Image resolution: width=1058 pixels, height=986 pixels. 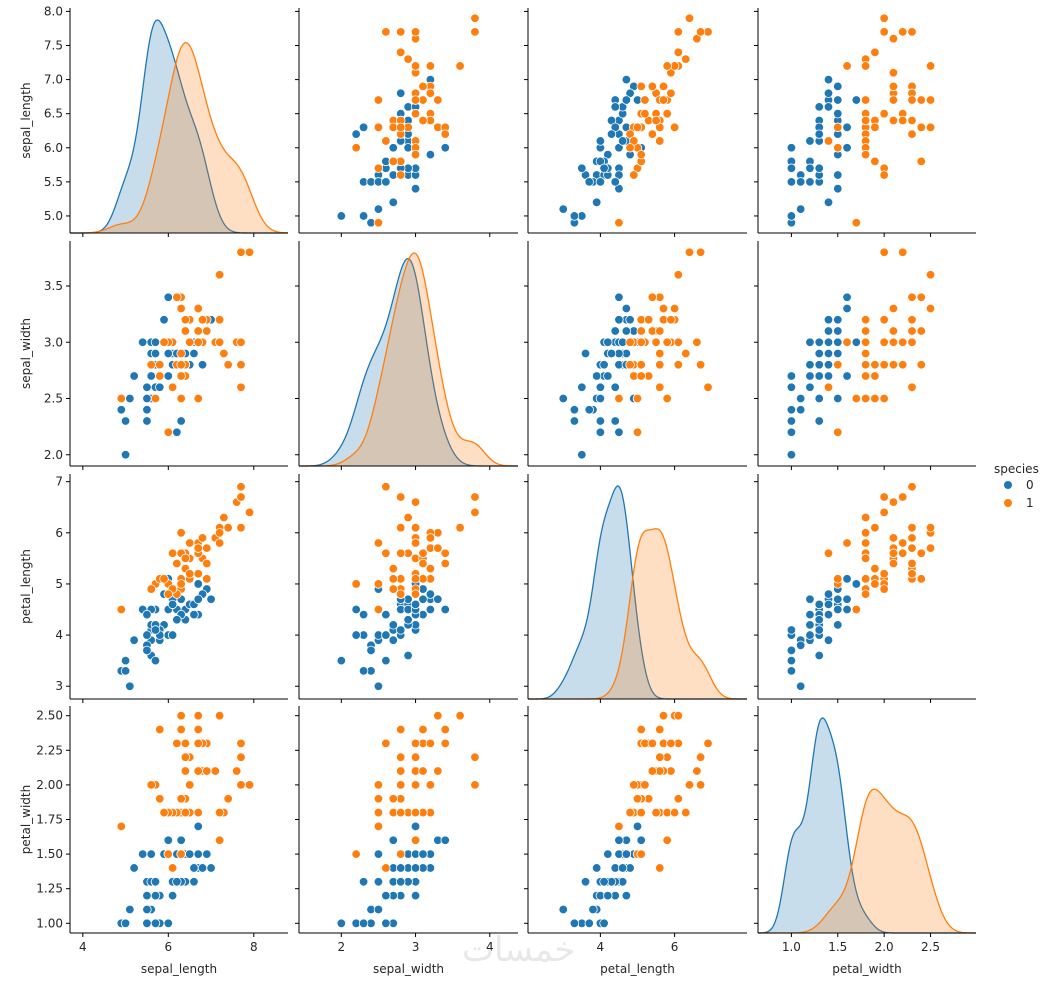 What do you see at coordinates (49, 716) in the screenshot?
I see `y-tick-label-petal_width: 2.50` at bounding box center [49, 716].